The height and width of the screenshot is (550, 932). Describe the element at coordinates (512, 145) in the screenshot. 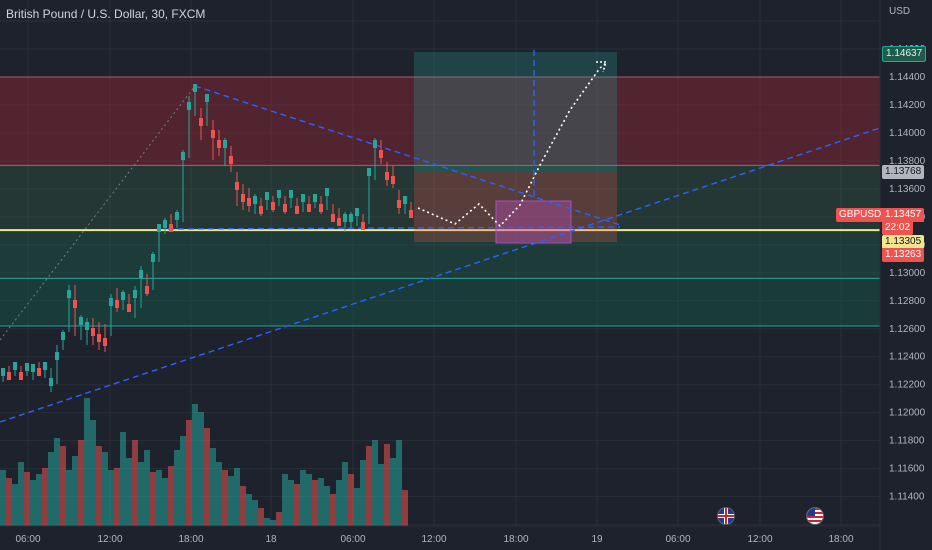

I see `projection-path` at that location.